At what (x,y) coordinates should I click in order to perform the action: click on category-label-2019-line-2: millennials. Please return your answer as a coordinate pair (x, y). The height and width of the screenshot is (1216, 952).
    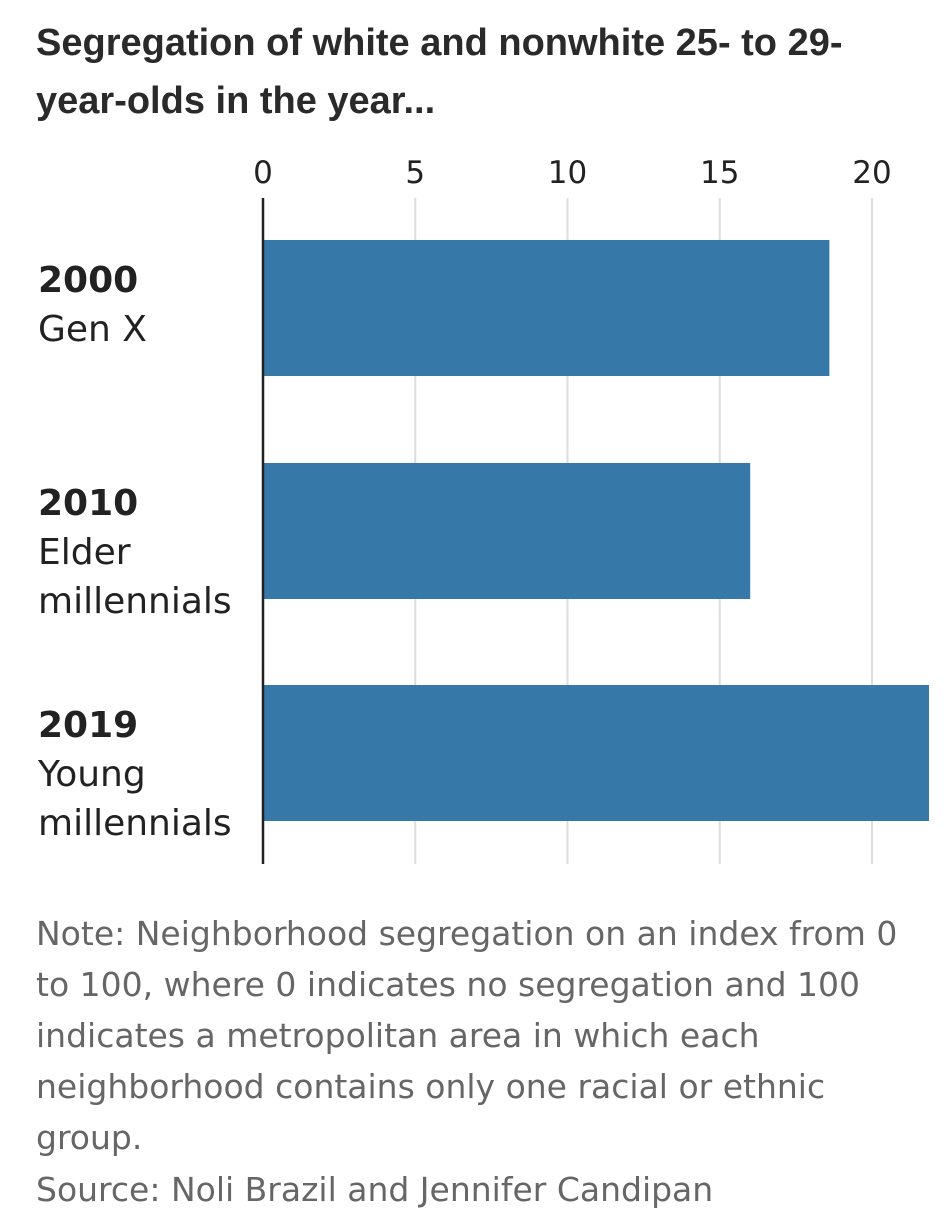
    Looking at the image, I should click on (135, 823).